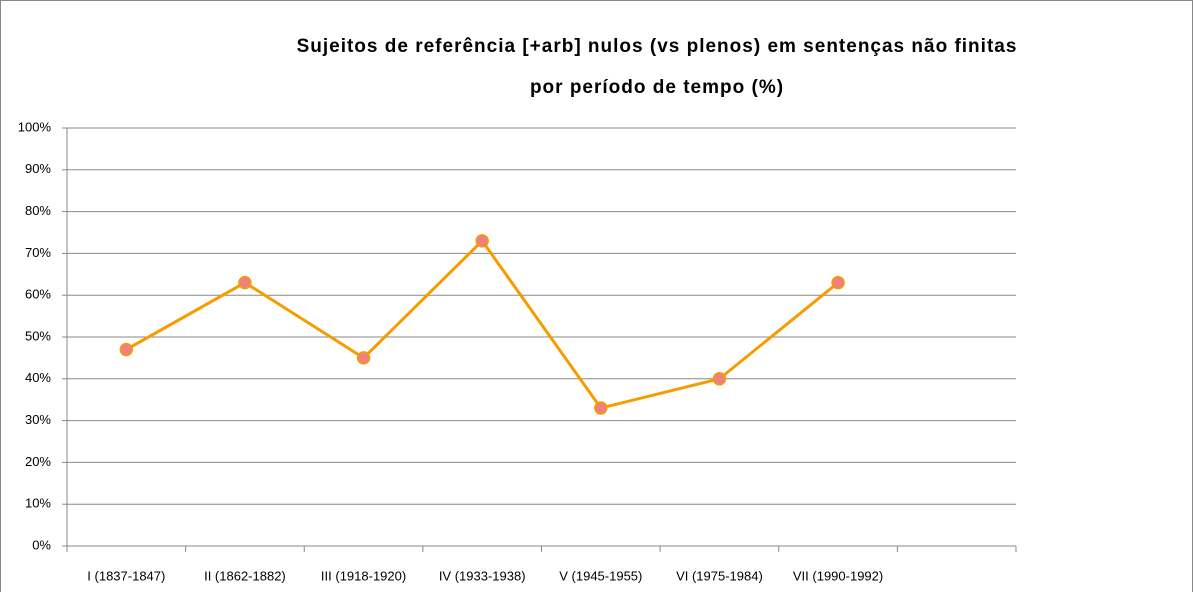 The image size is (1193, 592). Describe the element at coordinates (38, 419) in the screenshot. I see `y-tick-label: 30%` at that location.